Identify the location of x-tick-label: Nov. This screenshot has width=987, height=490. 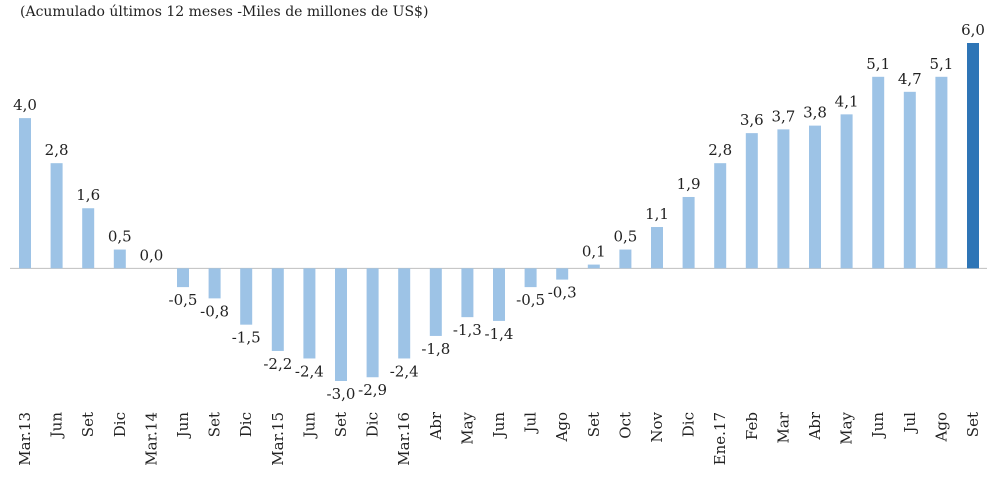
(657, 426).